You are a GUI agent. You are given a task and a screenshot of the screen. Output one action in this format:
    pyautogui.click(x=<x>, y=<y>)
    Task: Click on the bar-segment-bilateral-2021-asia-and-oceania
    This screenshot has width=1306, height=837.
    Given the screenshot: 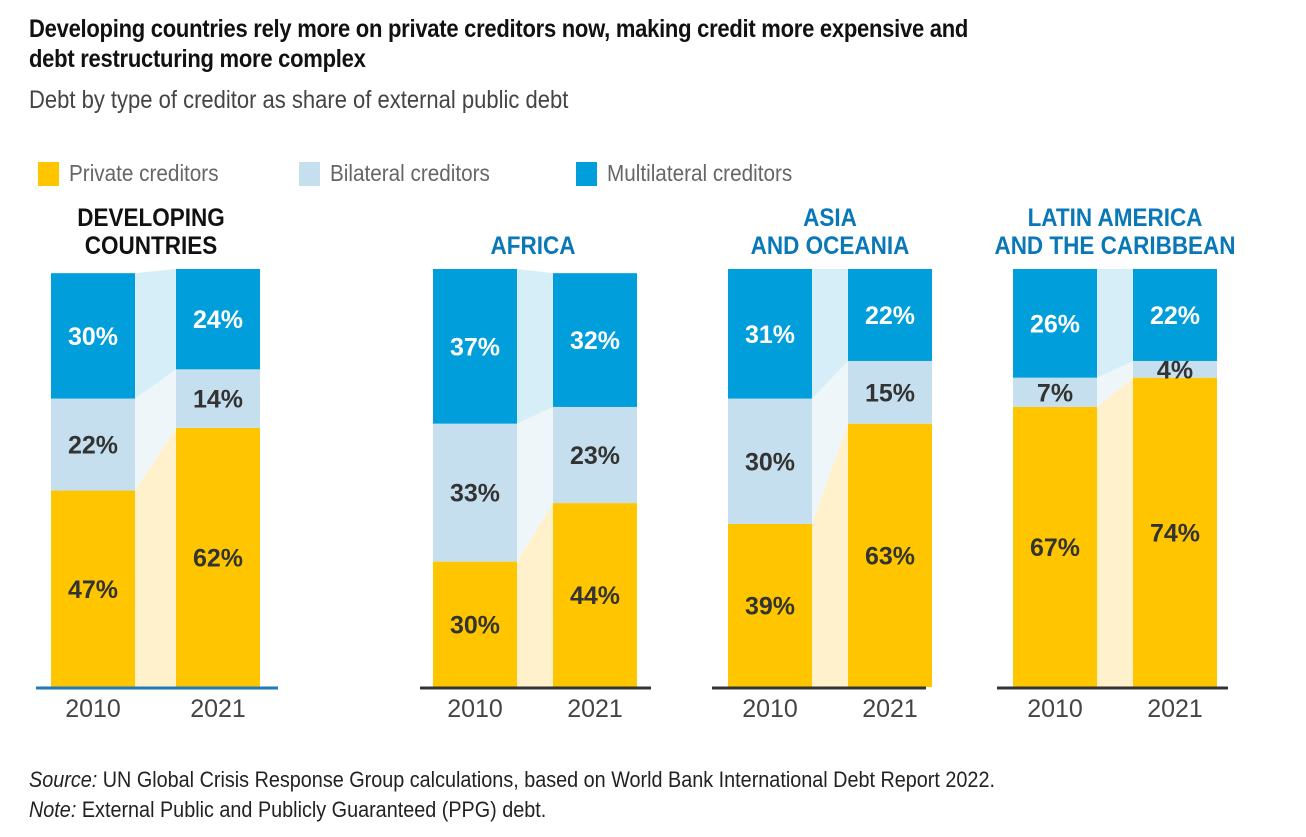 What is the action you would take?
    pyautogui.click(x=890, y=392)
    